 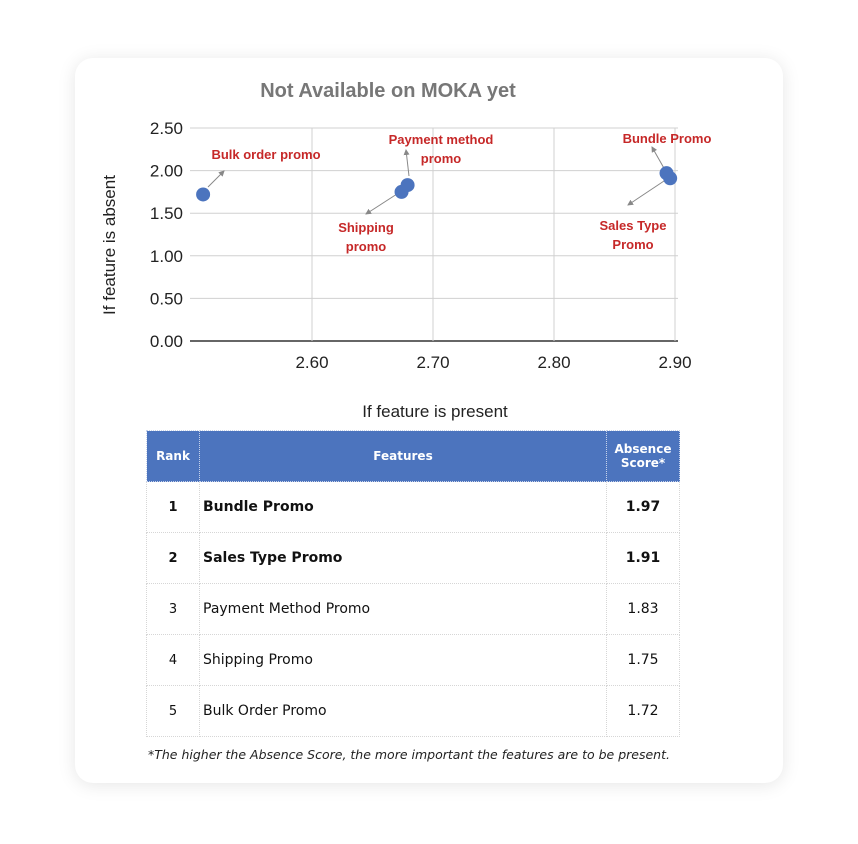 What do you see at coordinates (674, 362) in the screenshot?
I see `x-tick-label: 2.90` at bounding box center [674, 362].